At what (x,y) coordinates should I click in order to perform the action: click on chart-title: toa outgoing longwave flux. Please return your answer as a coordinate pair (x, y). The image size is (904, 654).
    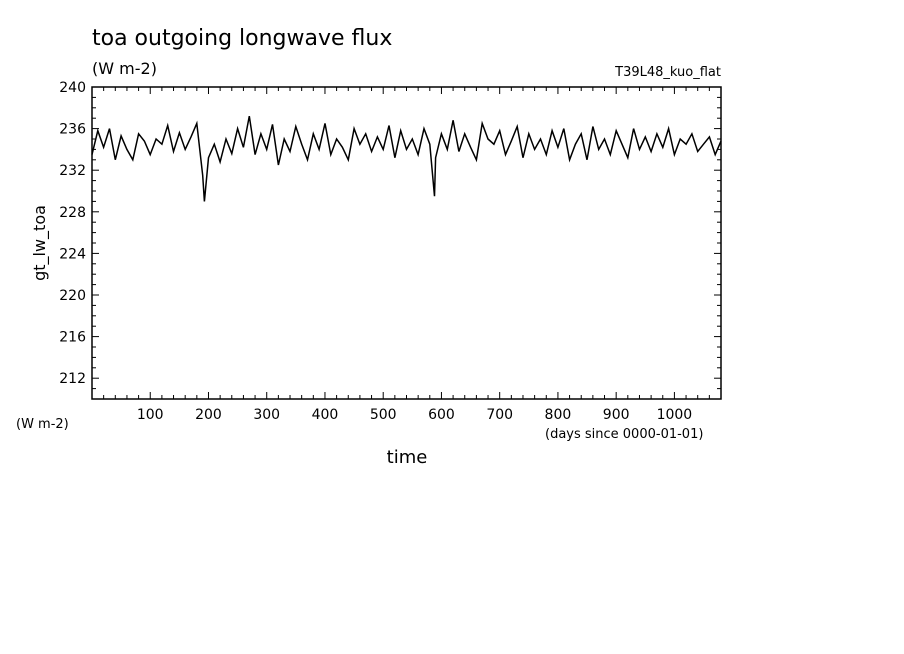
    Looking at the image, I should click on (242, 38).